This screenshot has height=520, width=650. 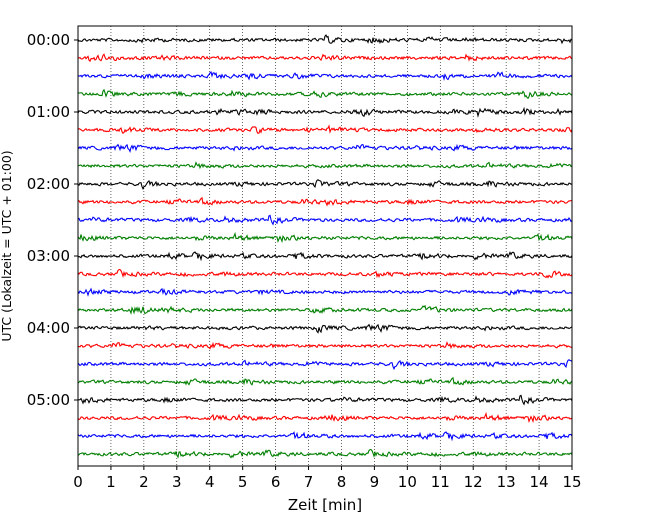 What do you see at coordinates (48, 112) in the screenshot?
I see `y-tick-label-01:00: 01:00` at bounding box center [48, 112].